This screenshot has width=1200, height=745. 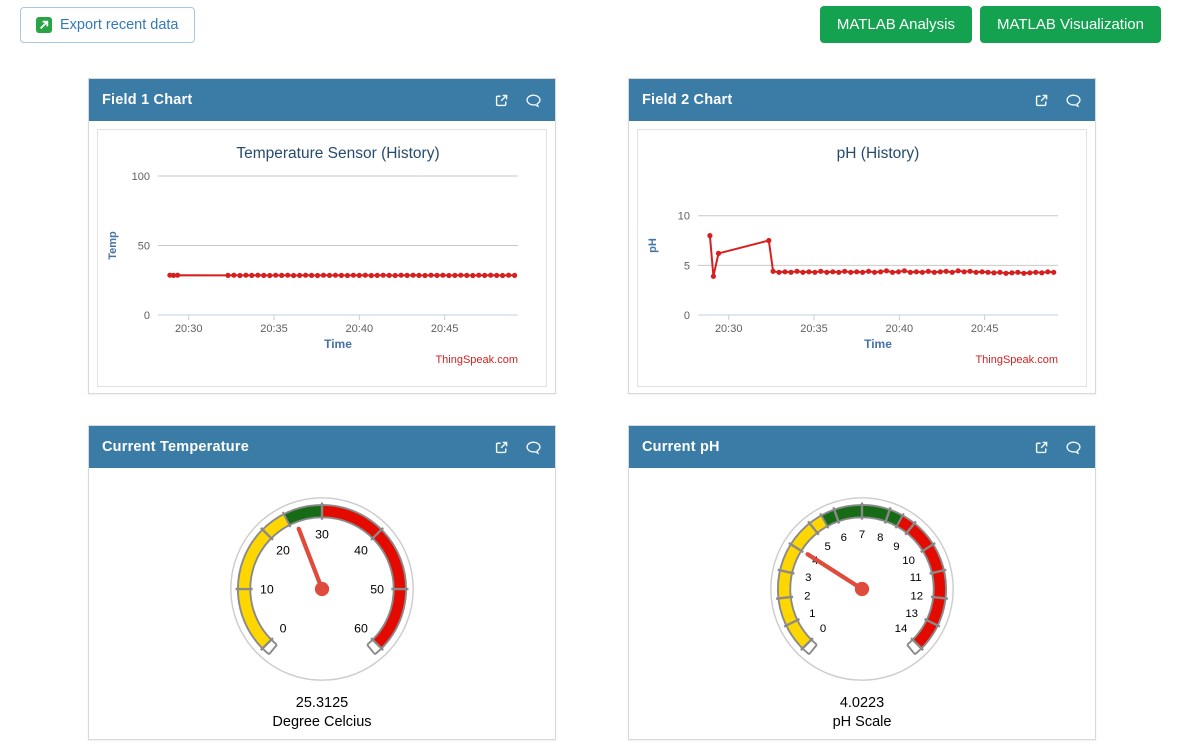 I want to click on panel-title: Field 1 Chart, so click(x=147, y=100).